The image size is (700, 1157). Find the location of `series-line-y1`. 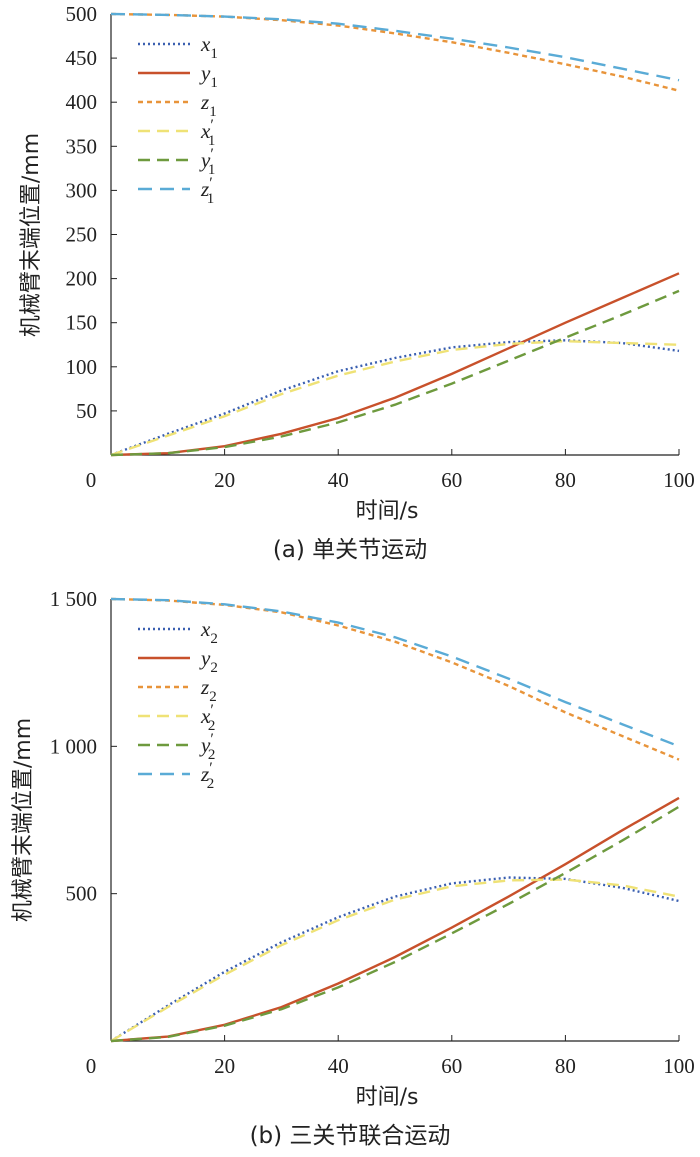

series-line-y1 is located at coordinates (395, 364).